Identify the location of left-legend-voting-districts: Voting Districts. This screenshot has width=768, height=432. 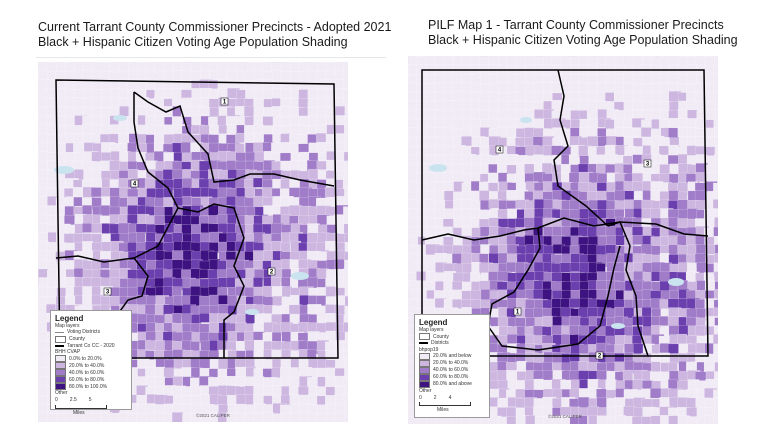
(91, 332).